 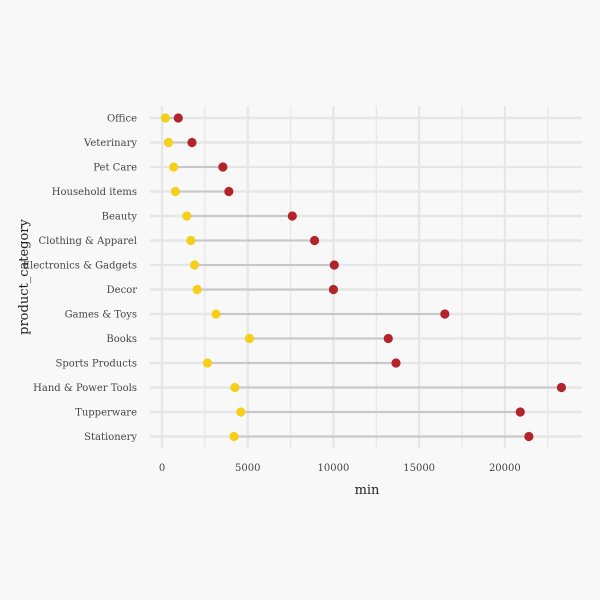 I want to click on category-label: Household items, so click(x=94, y=192).